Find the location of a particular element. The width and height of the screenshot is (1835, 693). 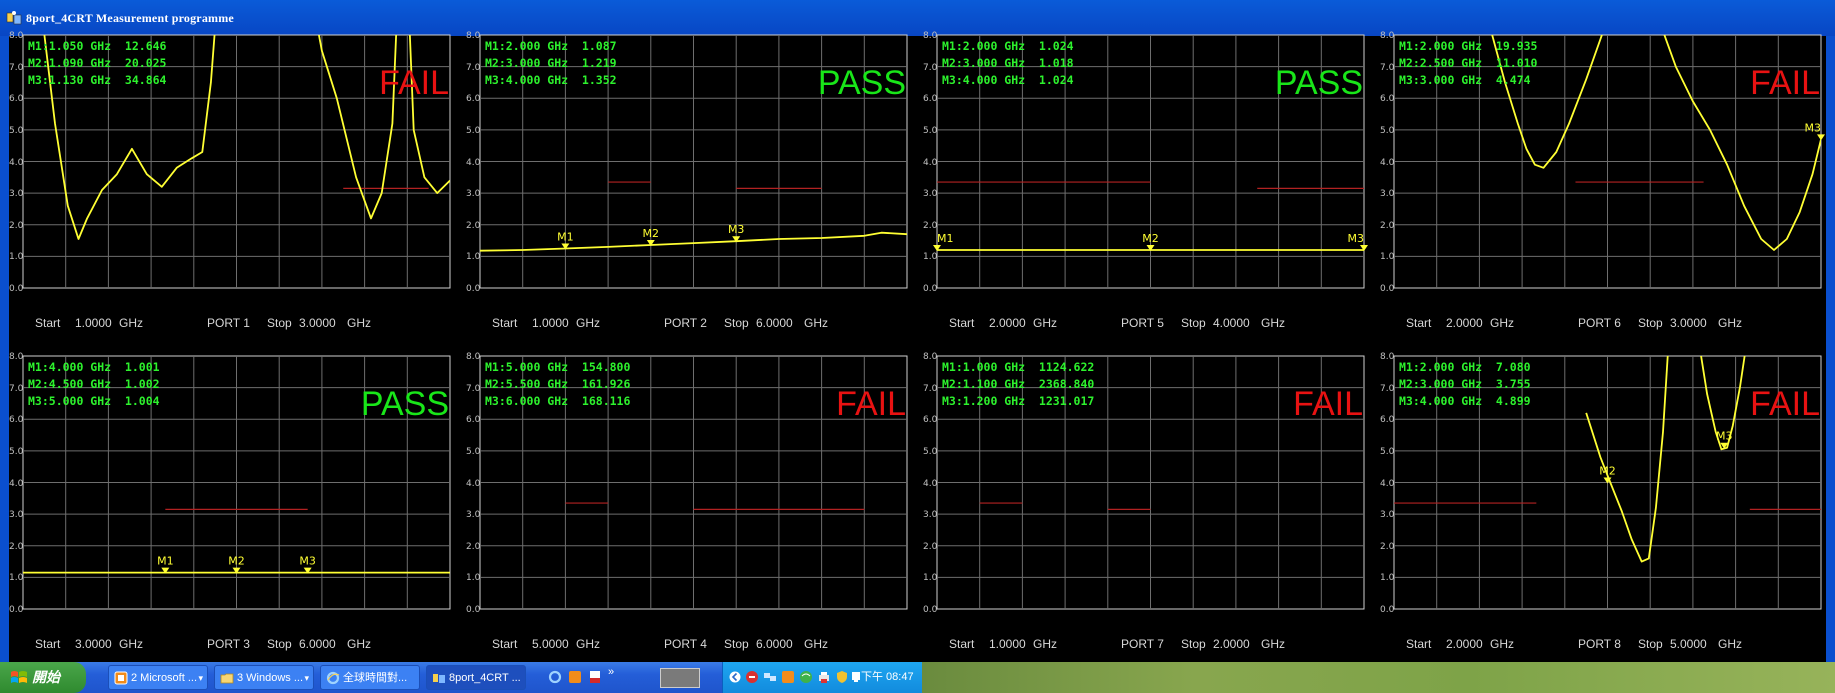

marker-readout-line: M2:1.090 GHz 20.025 is located at coordinates (97, 63).